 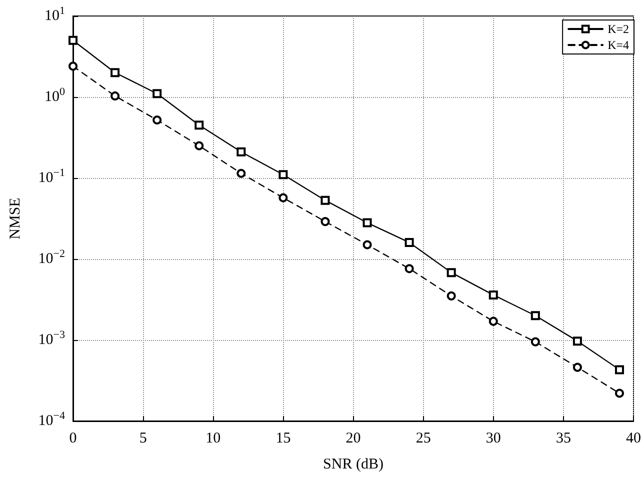 I want to click on x-tick-label: 30, so click(x=493, y=438).